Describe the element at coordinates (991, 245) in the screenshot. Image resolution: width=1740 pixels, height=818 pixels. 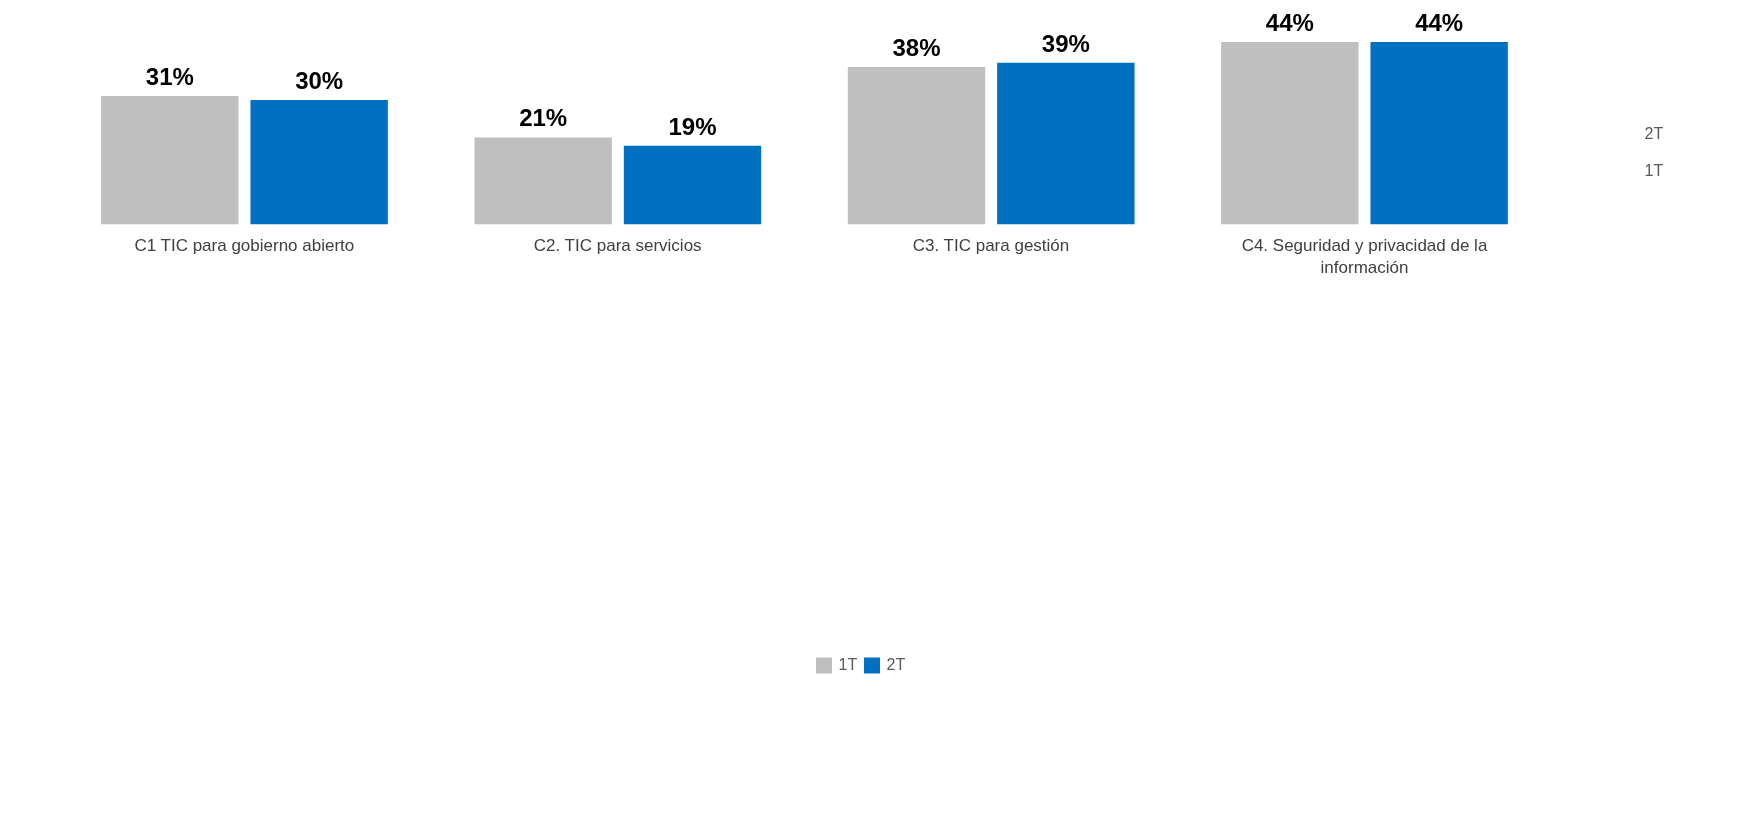
I see `x-tick-label: C3. TIC para gestión` at that location.